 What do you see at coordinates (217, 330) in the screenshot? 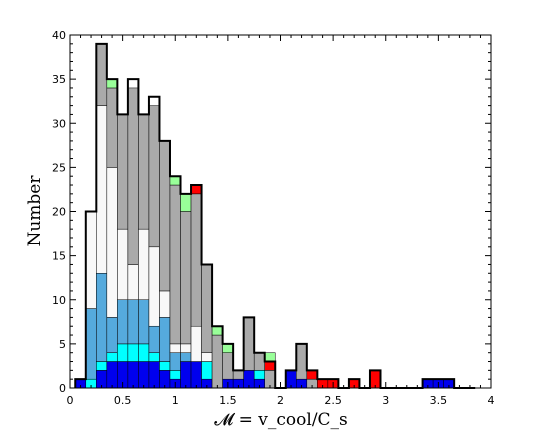
I see `bar-s6-b13` at bounding box center [217, 330].